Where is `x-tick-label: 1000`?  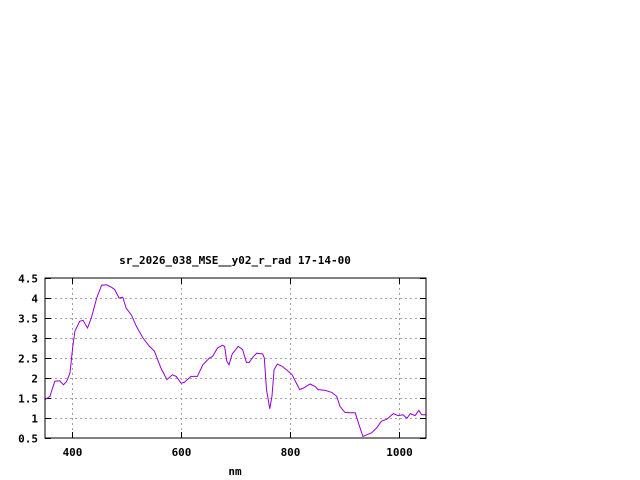
x-tick-label: 1000 is located at coordinates (399, 452).